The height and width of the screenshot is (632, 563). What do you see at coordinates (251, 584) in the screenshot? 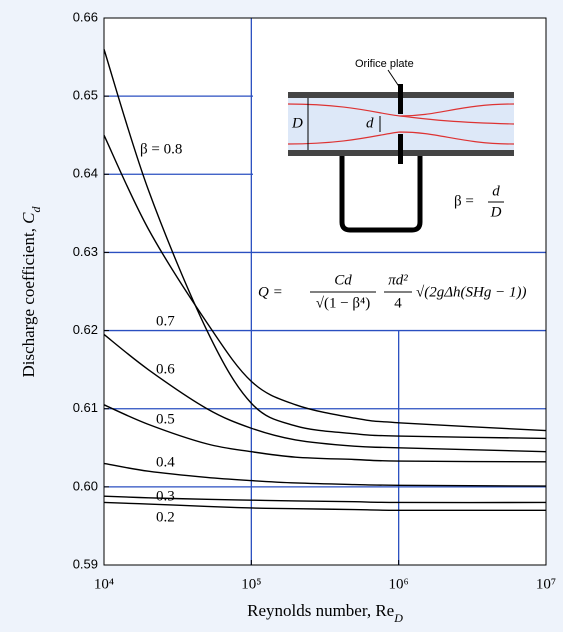
I see `x-tick-label: 10⁵` at bounding box center [251, 584].